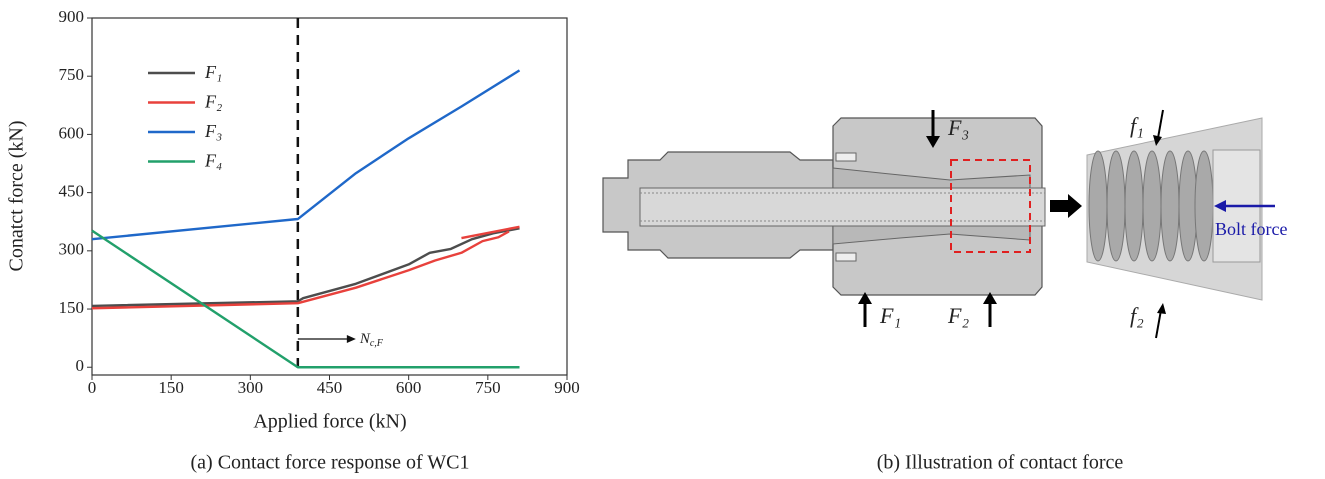 This screenshot has height=479, width=1325. Describe the element at coordinates (171, 387) in the screenshot. I see `x-tick-label: 150` at that location.